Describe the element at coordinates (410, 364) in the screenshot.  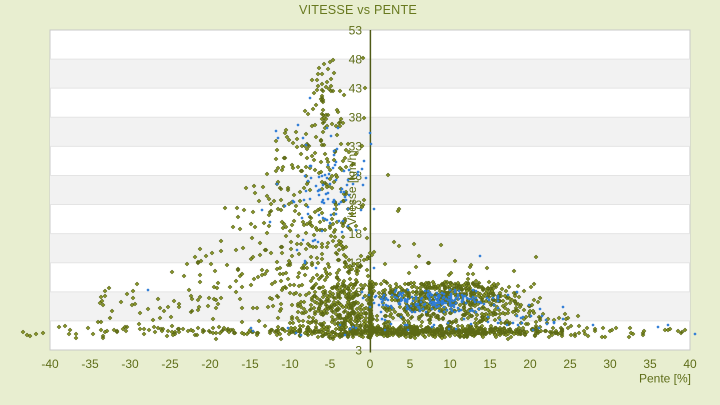
I see `svg-text: 5` at that location.